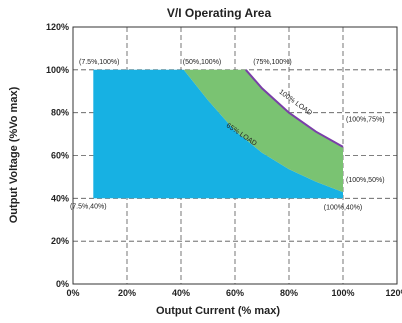  I want to click on x-axis-title: Output Current (% max), so click(218, 311).